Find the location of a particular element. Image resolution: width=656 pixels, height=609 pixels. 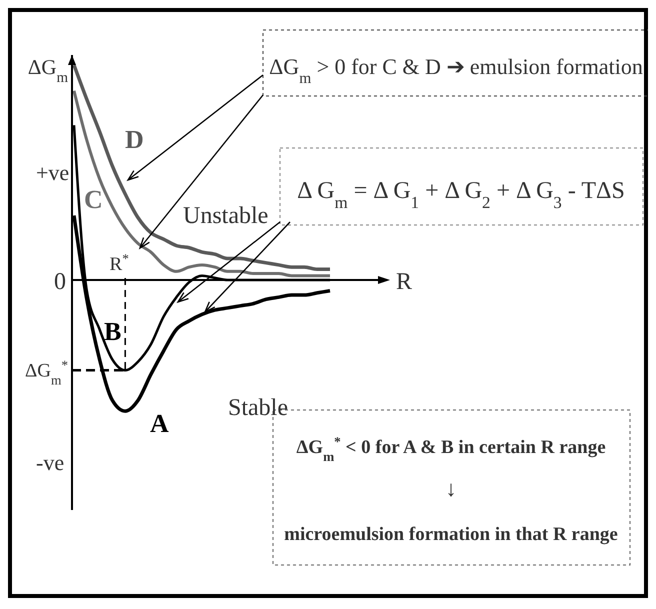

text: 0 is located at coordinates (60, 282).